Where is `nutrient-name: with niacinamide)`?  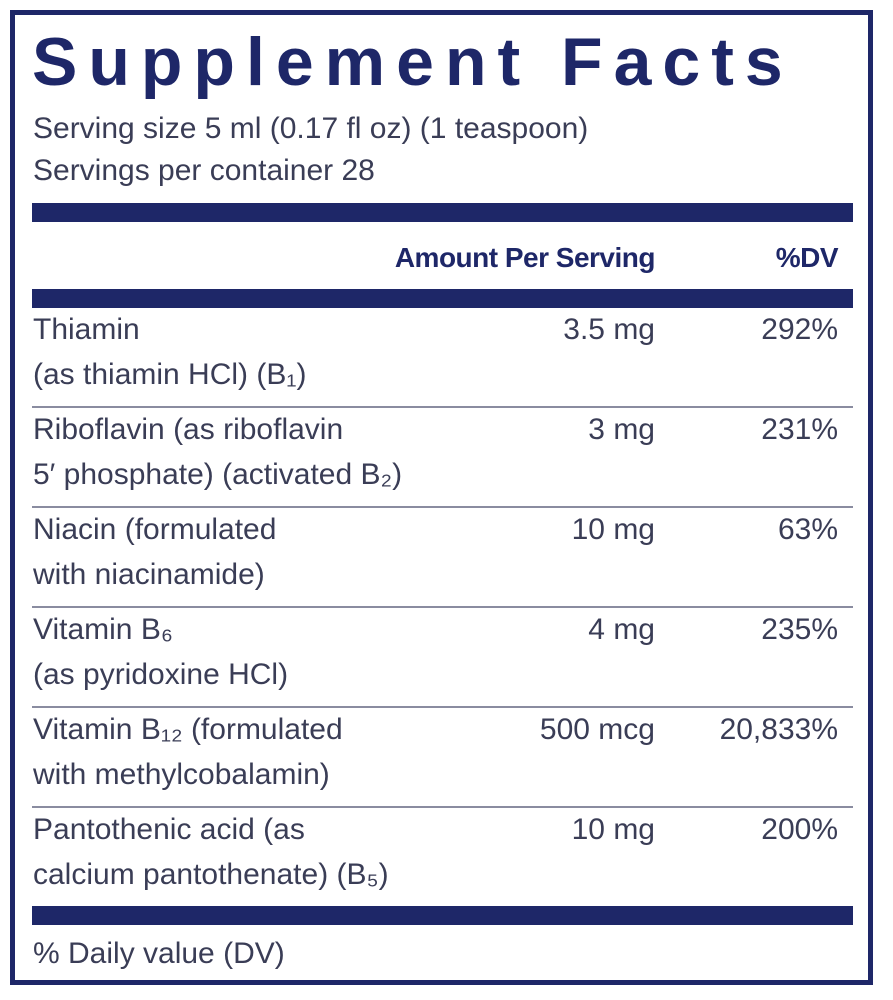
nutrient-name: with niacinamide) is located at coordinates (149, 574).